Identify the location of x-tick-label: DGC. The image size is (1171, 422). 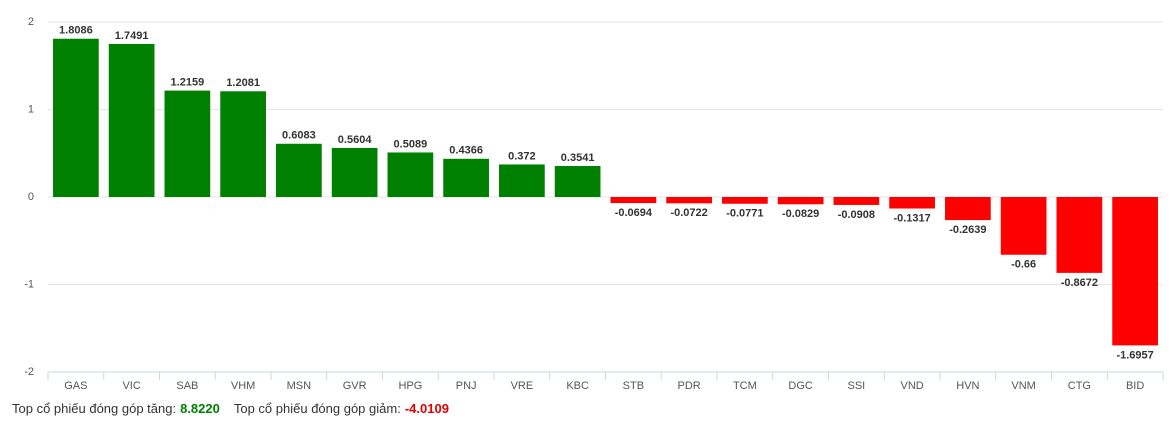
(800, 386).